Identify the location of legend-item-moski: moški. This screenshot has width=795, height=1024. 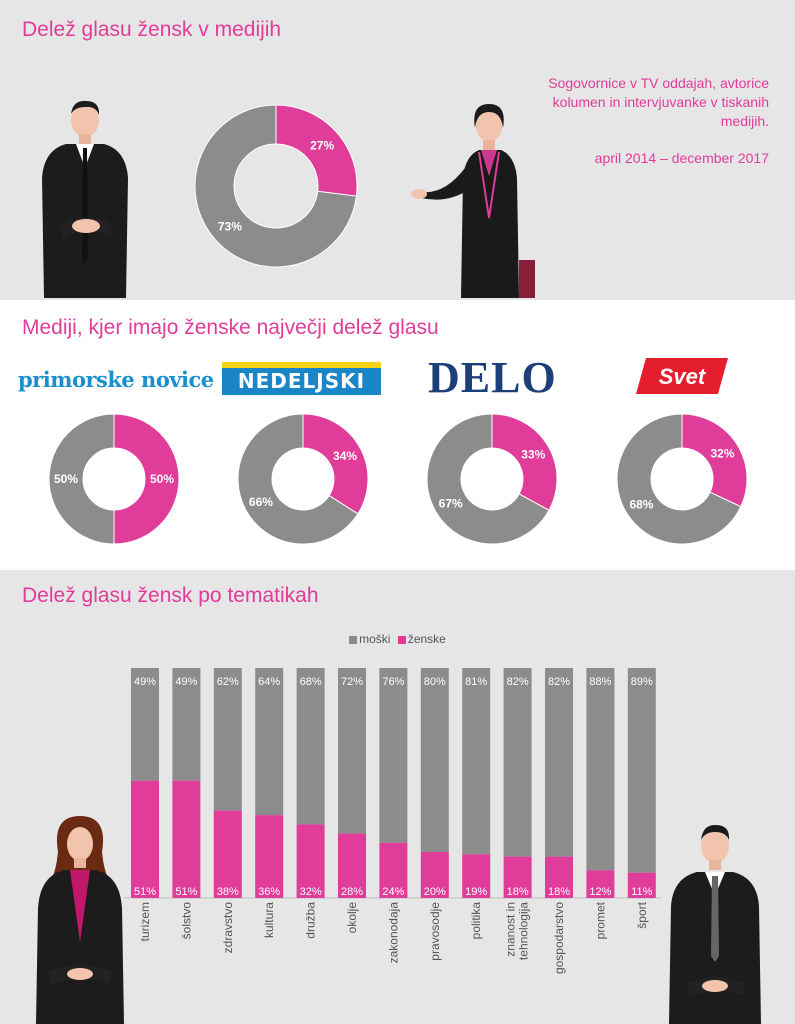
(369, 639).